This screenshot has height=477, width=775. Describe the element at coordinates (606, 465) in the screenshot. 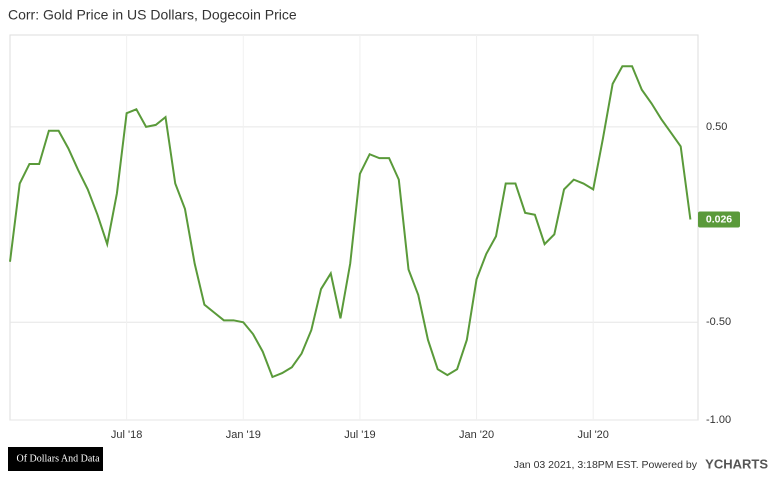

I see `source: Jan 03 2021, 3:18PM EST. Powered by` at that location.